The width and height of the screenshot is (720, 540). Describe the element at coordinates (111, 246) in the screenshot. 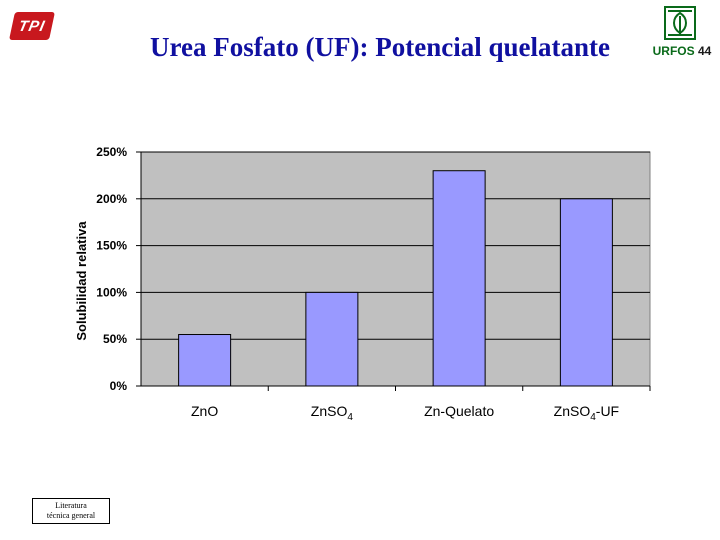

I see `y-tick-label: 150%` at that location.